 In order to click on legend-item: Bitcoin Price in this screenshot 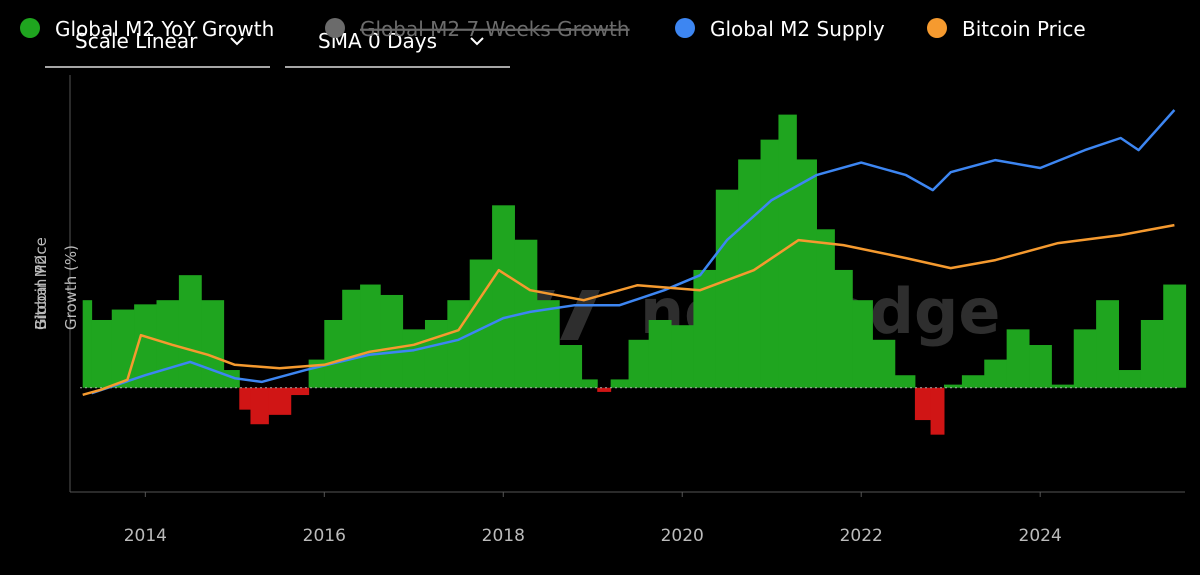, I will do `click(1006, 29)`.